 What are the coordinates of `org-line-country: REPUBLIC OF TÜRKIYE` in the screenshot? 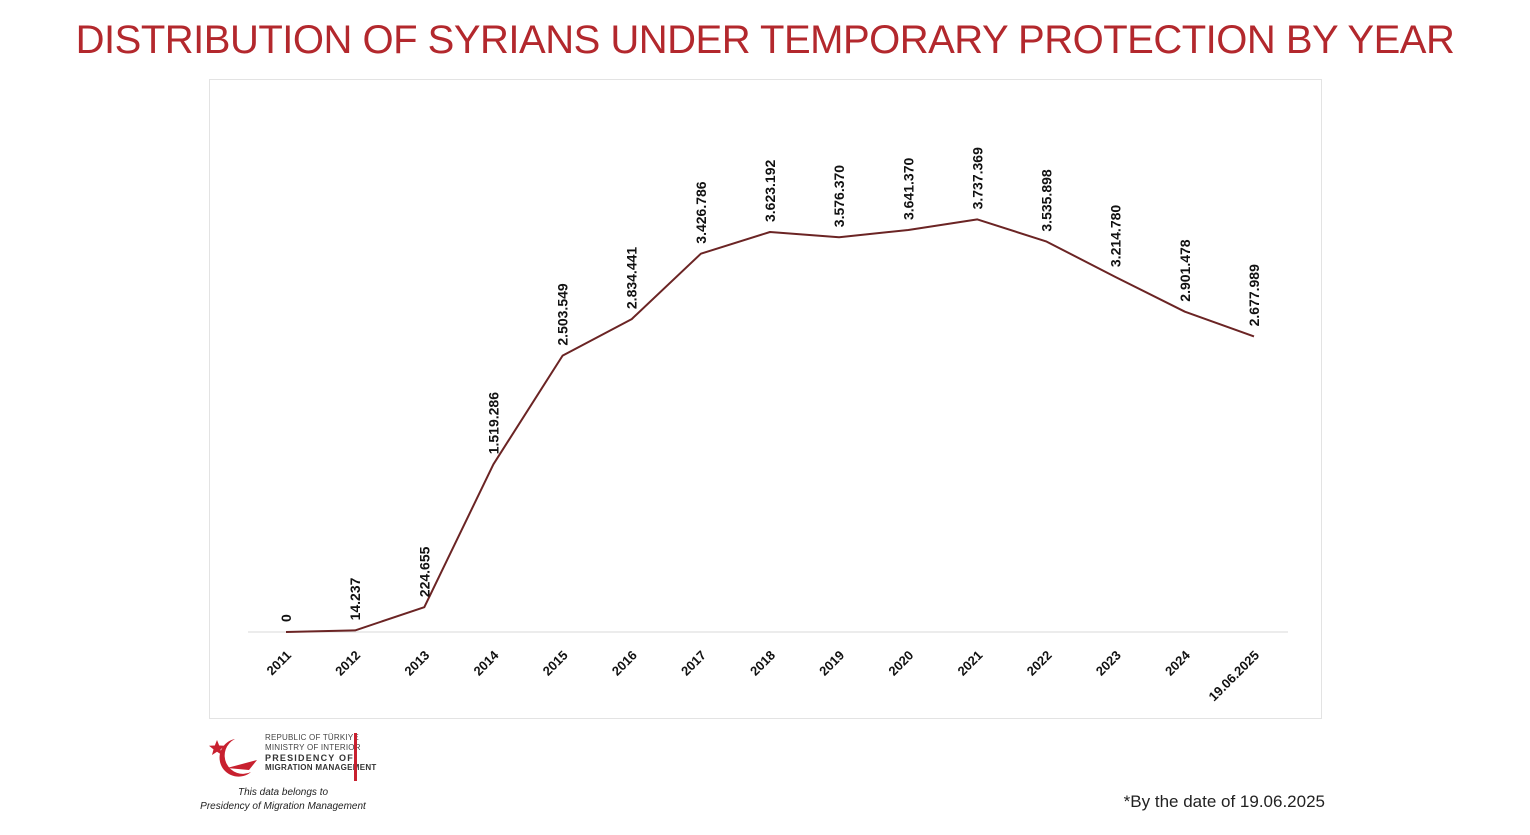 It's located at (312, 737).